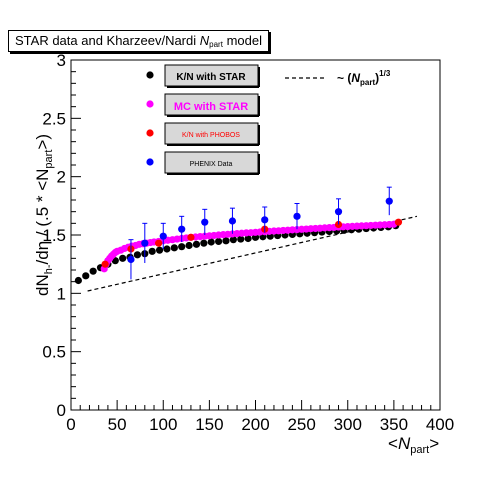 The image size is (498, 478). What do you see at coordinates (54, 352) in the screenshot?
I see `y-tick-label: 0.5` at bounding box center [54, 352].